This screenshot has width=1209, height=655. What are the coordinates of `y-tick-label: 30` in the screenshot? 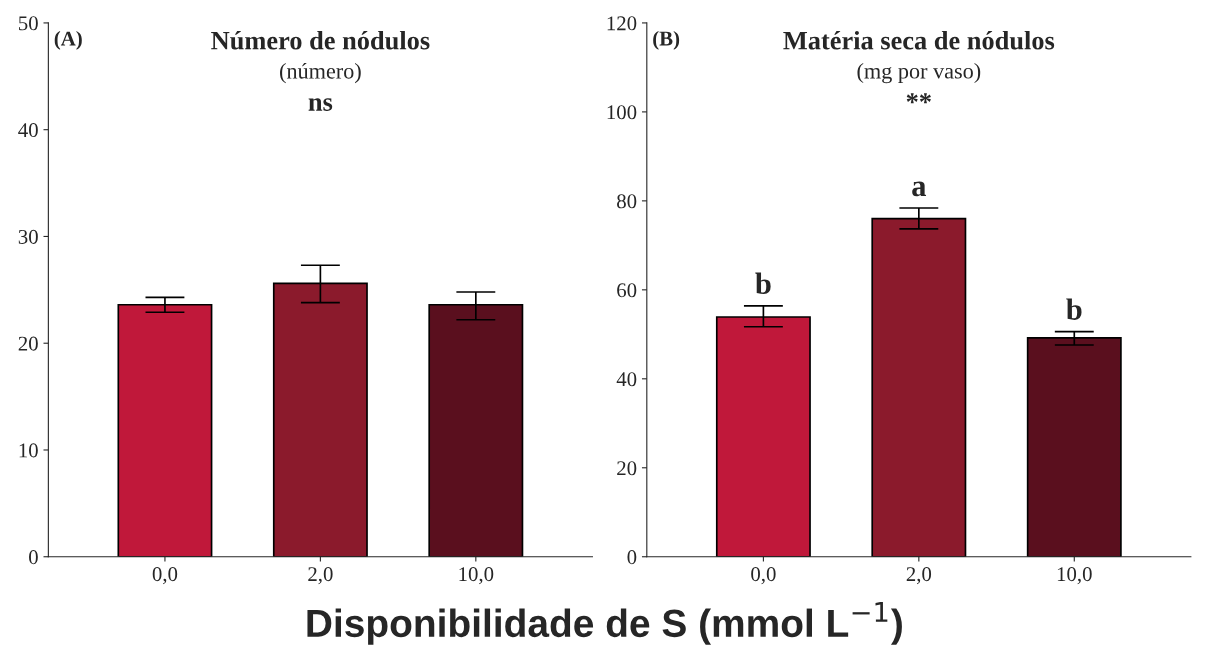 It's located at (28, 236).